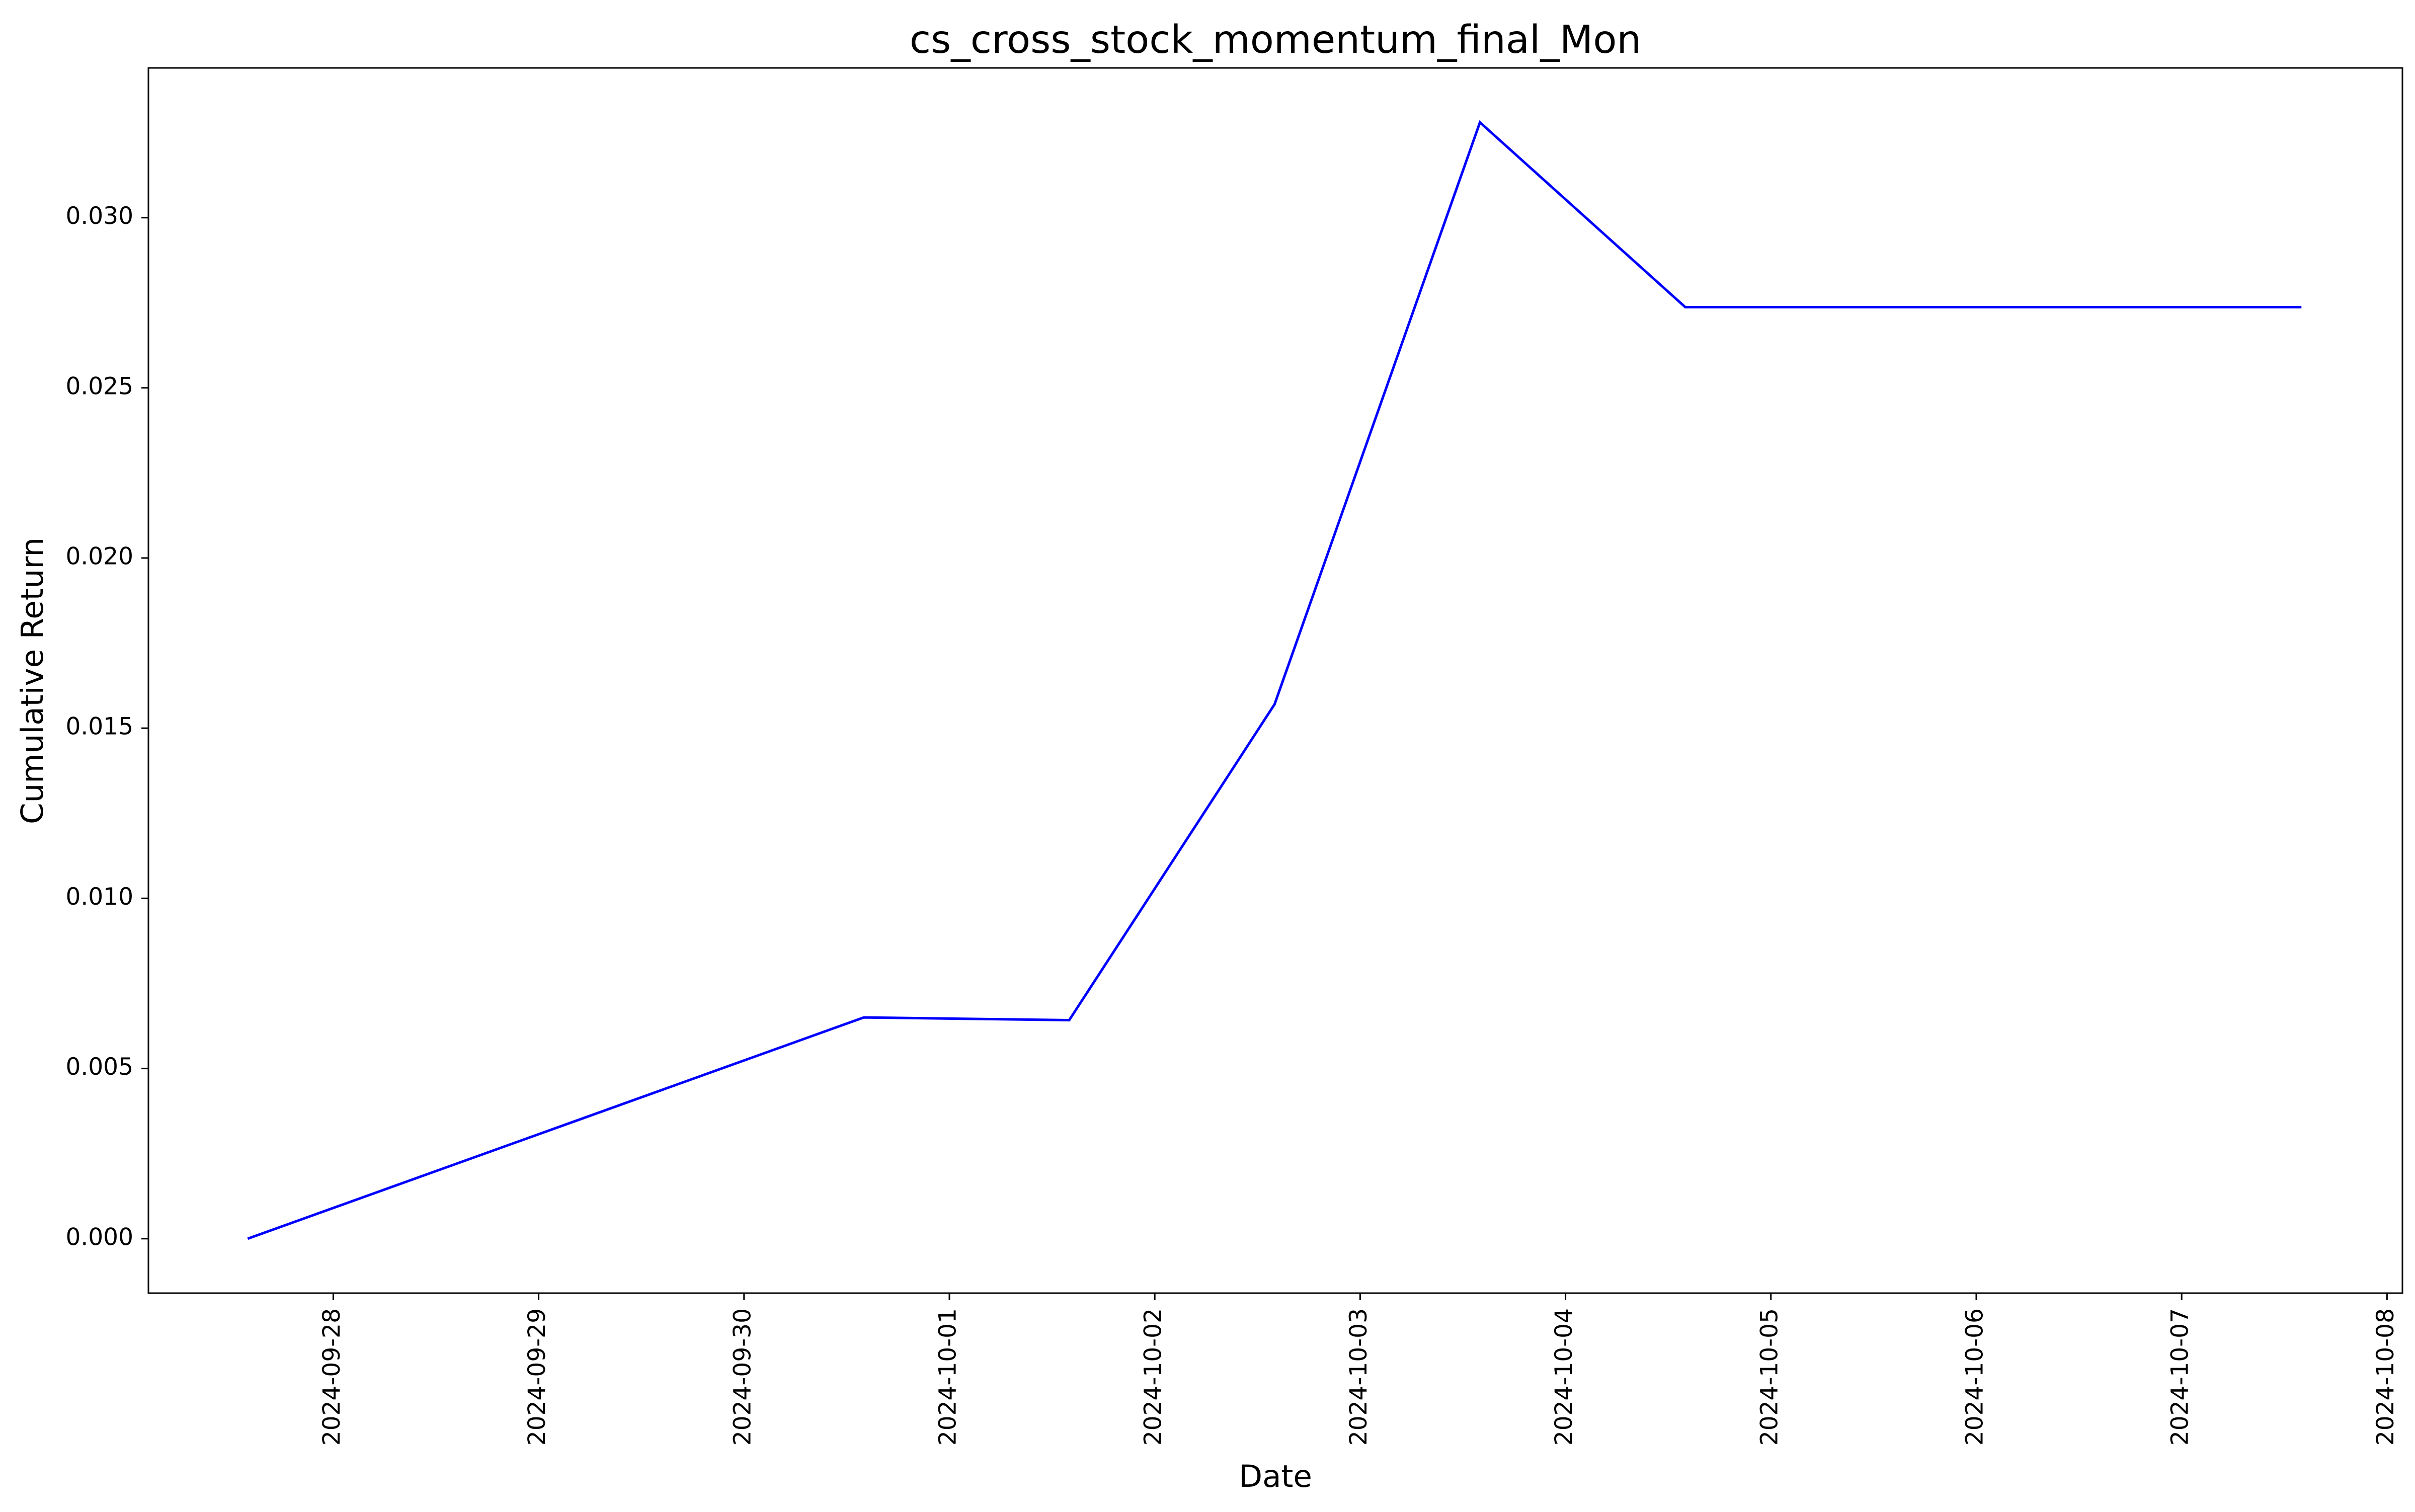 The height and width of the screenshot is (1512, 2415). I want to click on x-tick-label: 2024-10-03, so click(1359, 1377).